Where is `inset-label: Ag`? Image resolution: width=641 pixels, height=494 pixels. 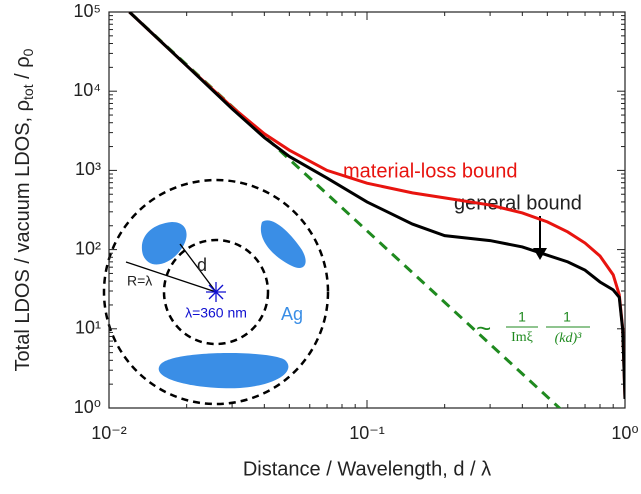
inset-label: Ag is located at coordinates (292, 314).